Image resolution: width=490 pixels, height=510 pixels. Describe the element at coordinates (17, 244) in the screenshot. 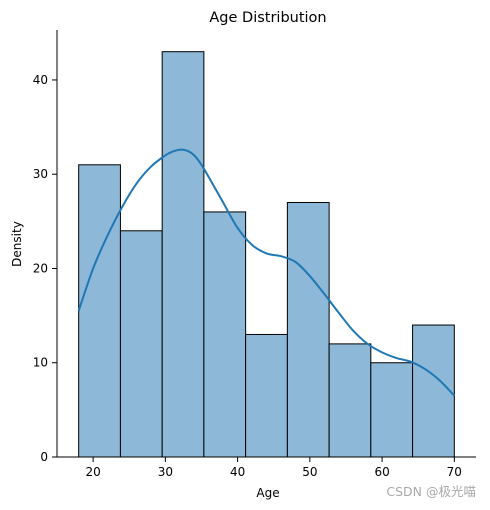

I see `y-axis-label: Density` at that location.